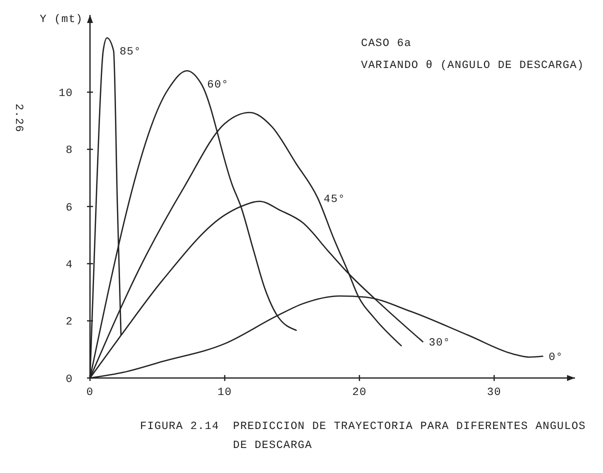  I want to click on text: CASO 6a, so click(386, 44).